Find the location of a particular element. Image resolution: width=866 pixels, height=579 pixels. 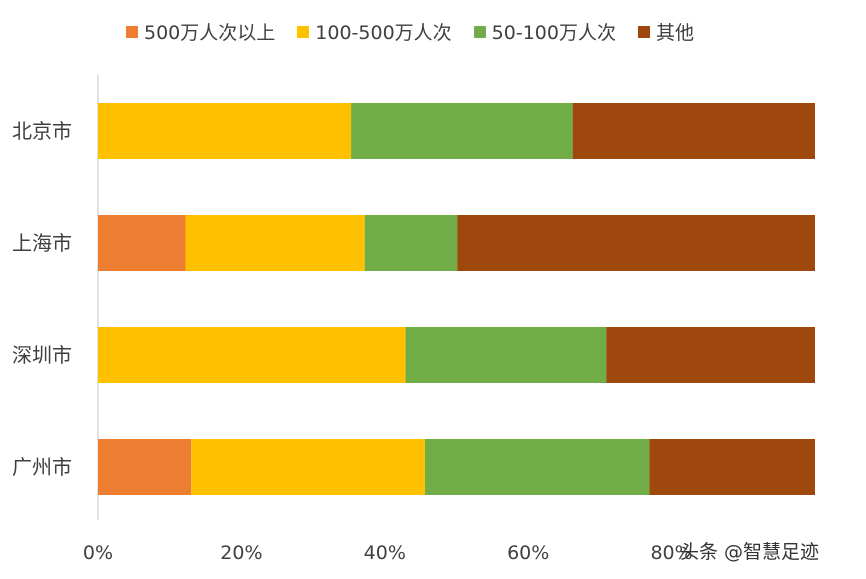

x-tick-label: 60% is located at coordinates (528, 553).